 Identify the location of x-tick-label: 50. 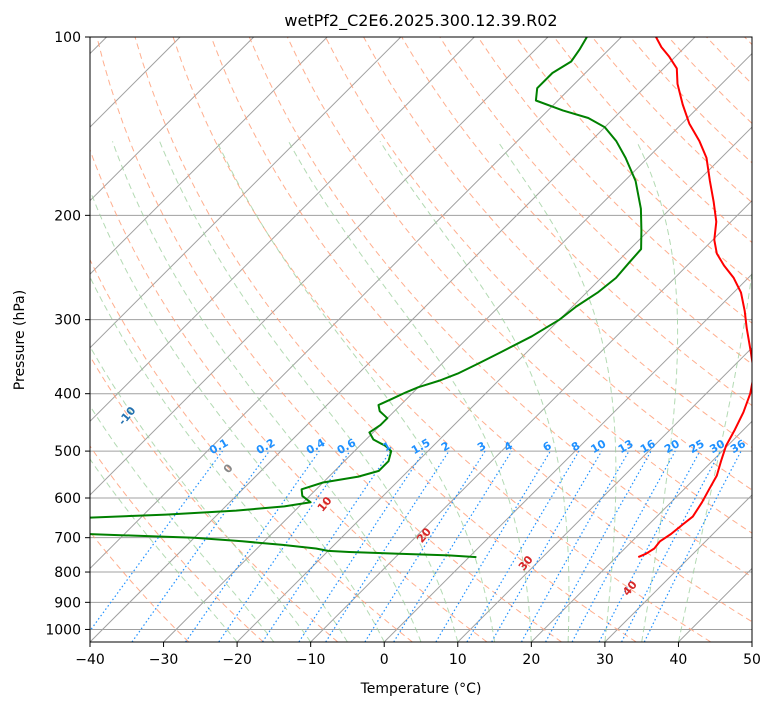
(752, 660).